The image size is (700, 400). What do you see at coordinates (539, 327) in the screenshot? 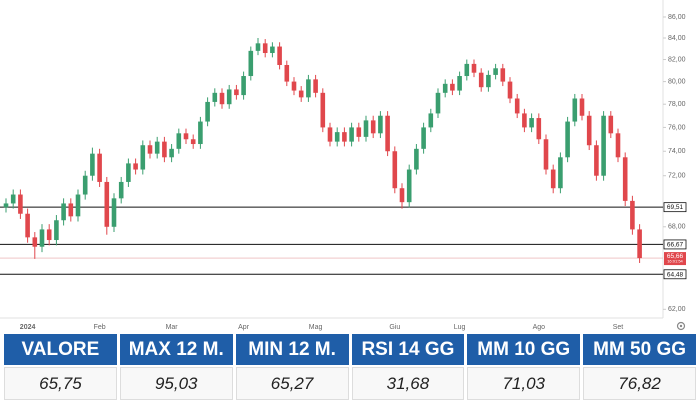
I see `x-tick-label: Ago` at bounding box center [539, 327].